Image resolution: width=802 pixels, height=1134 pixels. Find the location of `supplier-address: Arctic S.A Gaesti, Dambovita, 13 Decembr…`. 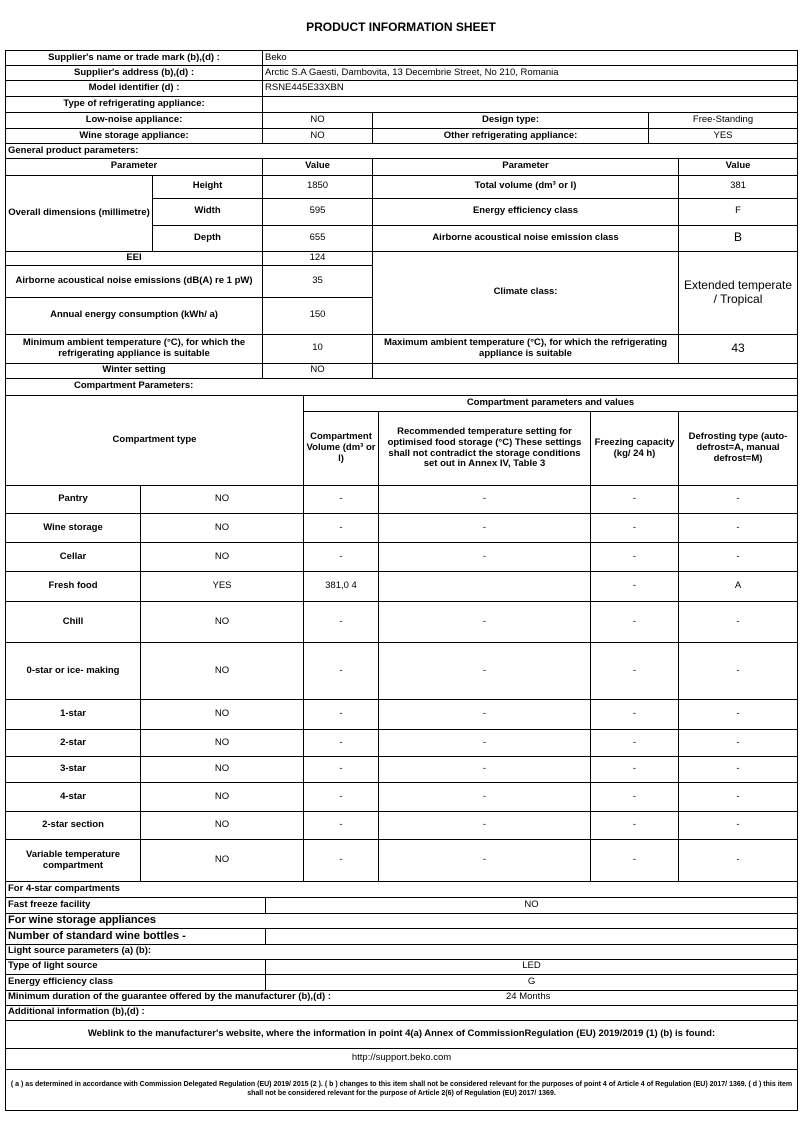

supplier-address: Arctic S.A Gaesti, Dambovita, 13 Decembr… is located at coordinates (530, 73).